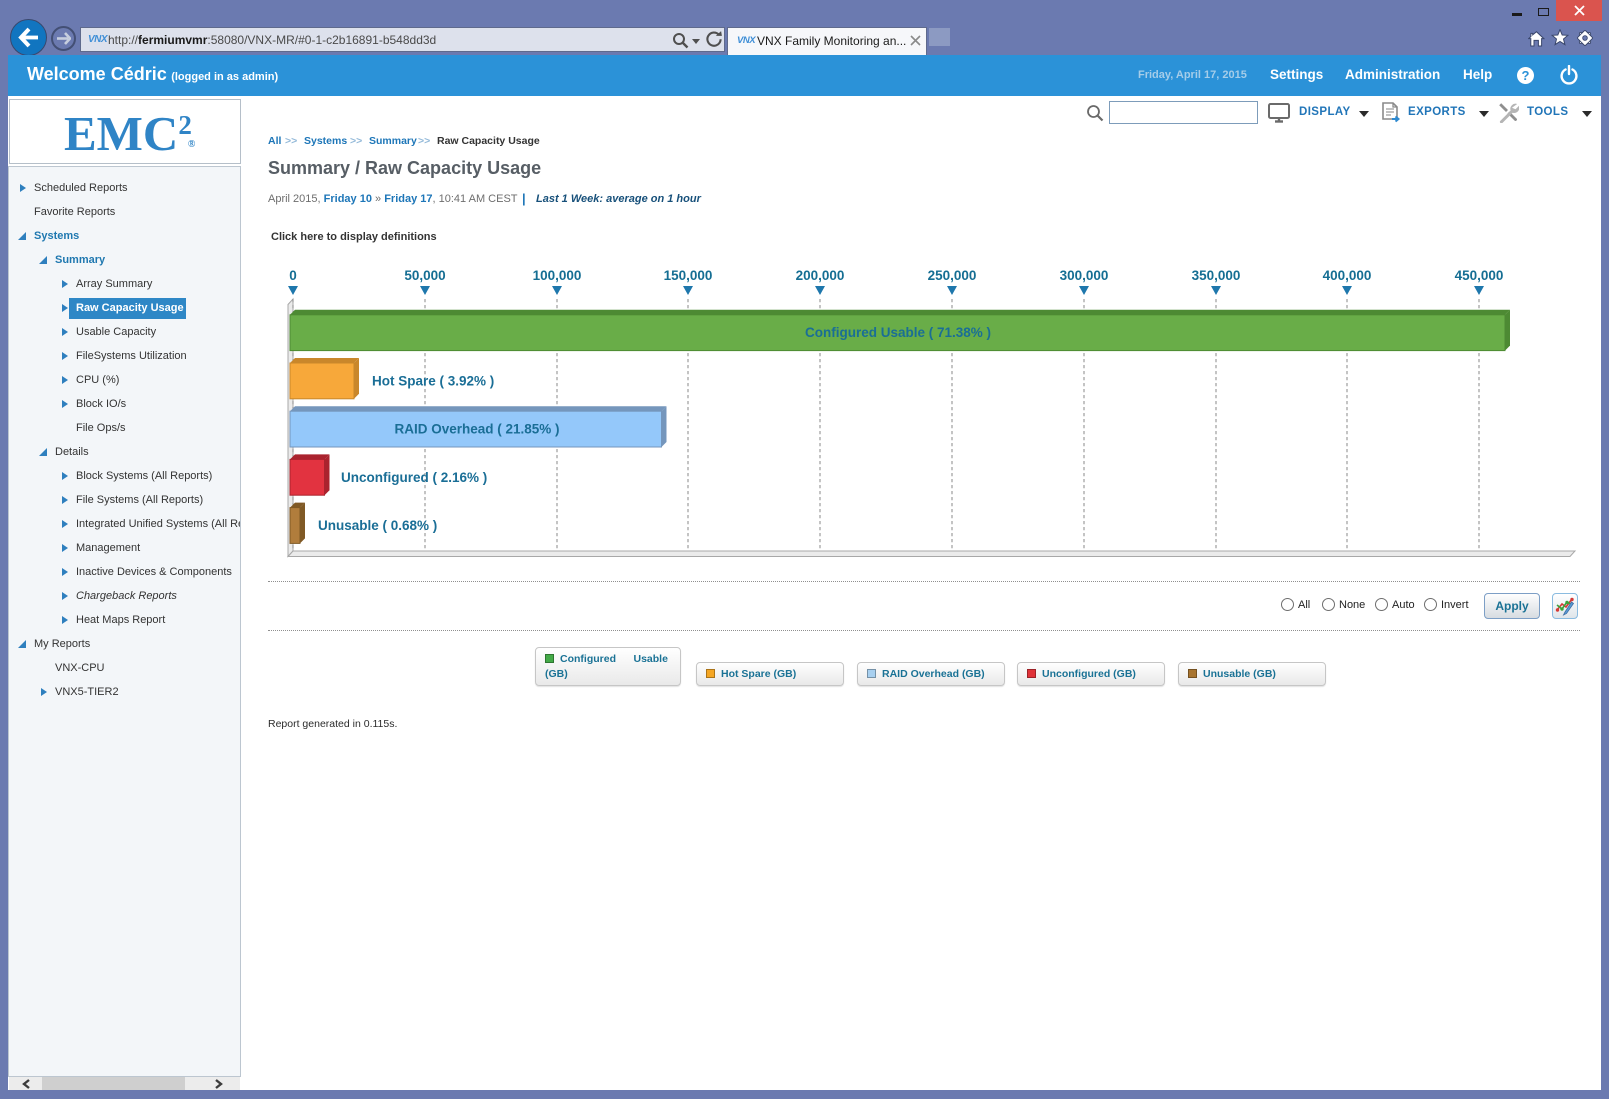  Describe the element at coordinates (414, 477) in the screenshot. I see `svg-text: Unconfigured ( 2.16% )` at that location.